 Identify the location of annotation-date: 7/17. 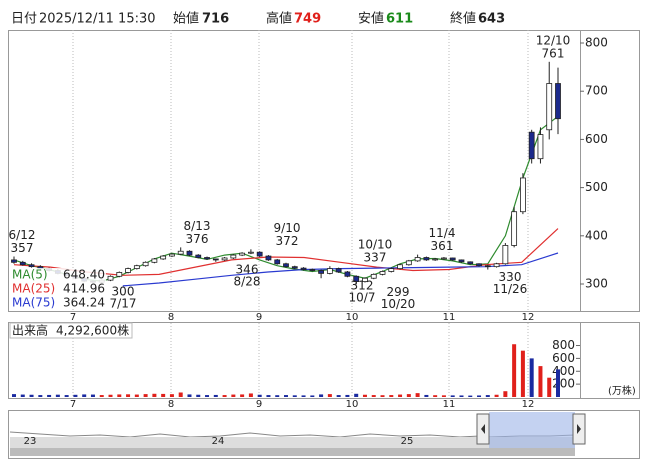
(123, 304).